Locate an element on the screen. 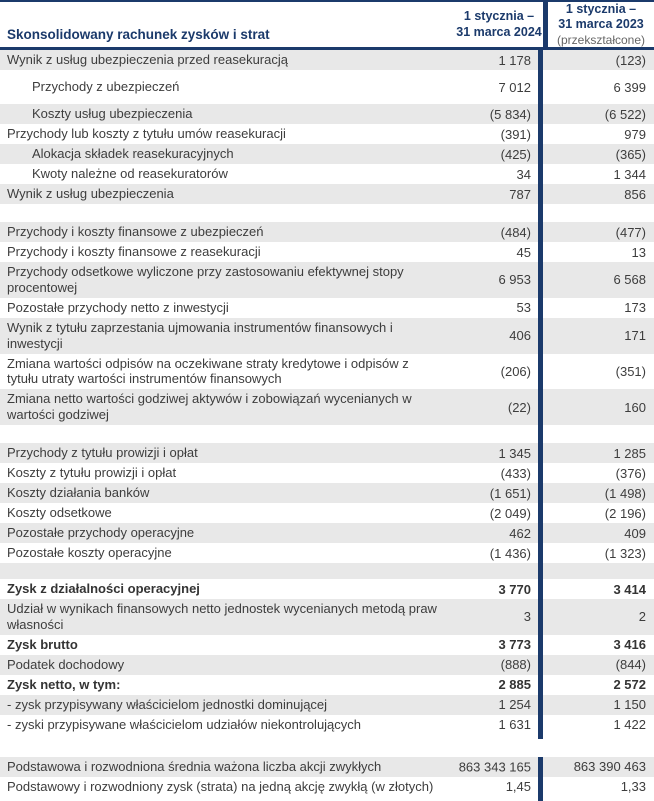 This screenshot has height=801, width=654. row-value-2023: (123) is located at coordinates (596, 60).